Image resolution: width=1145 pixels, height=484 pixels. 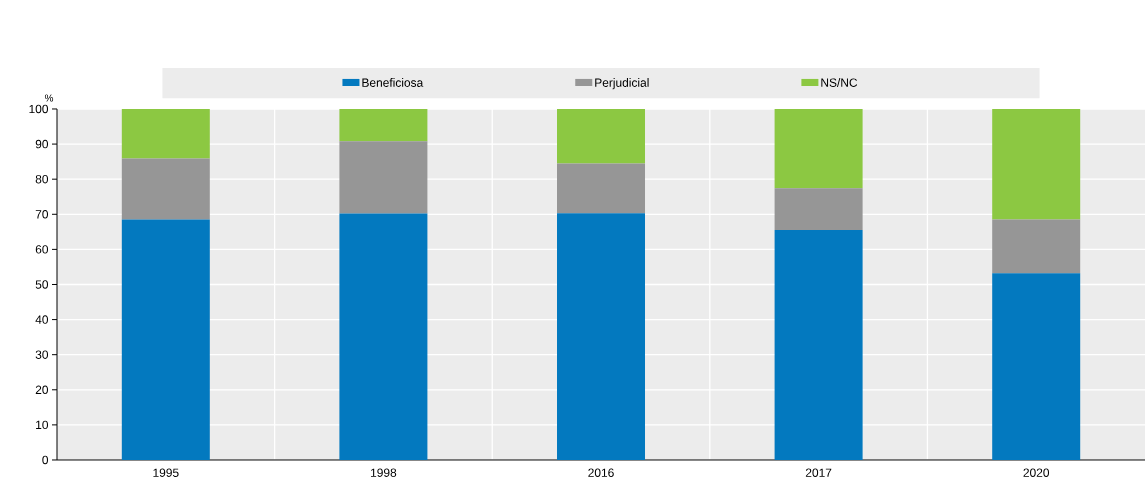 What do you see at coordinates (42, 179) in the screenshot?
I see `y-tick-label: 80` at bounding box center [42, 179].